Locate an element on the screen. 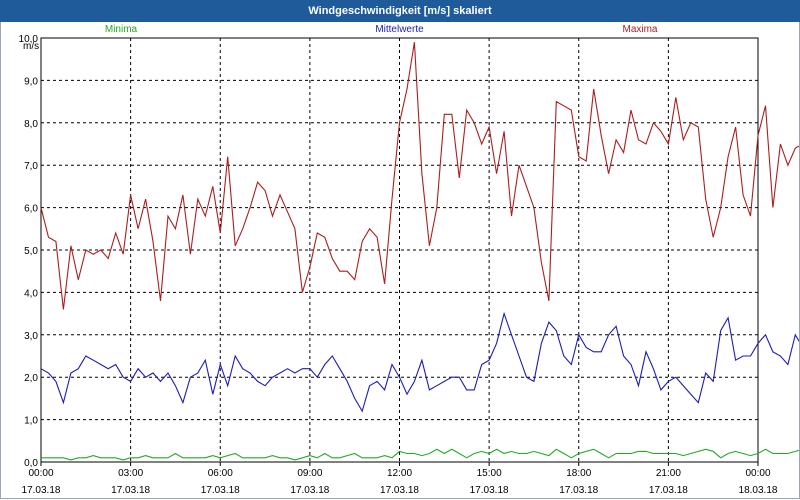 This screenshot has height=500, width=800. x-tick-time: 12:00 is located at coordinates (399, 473).